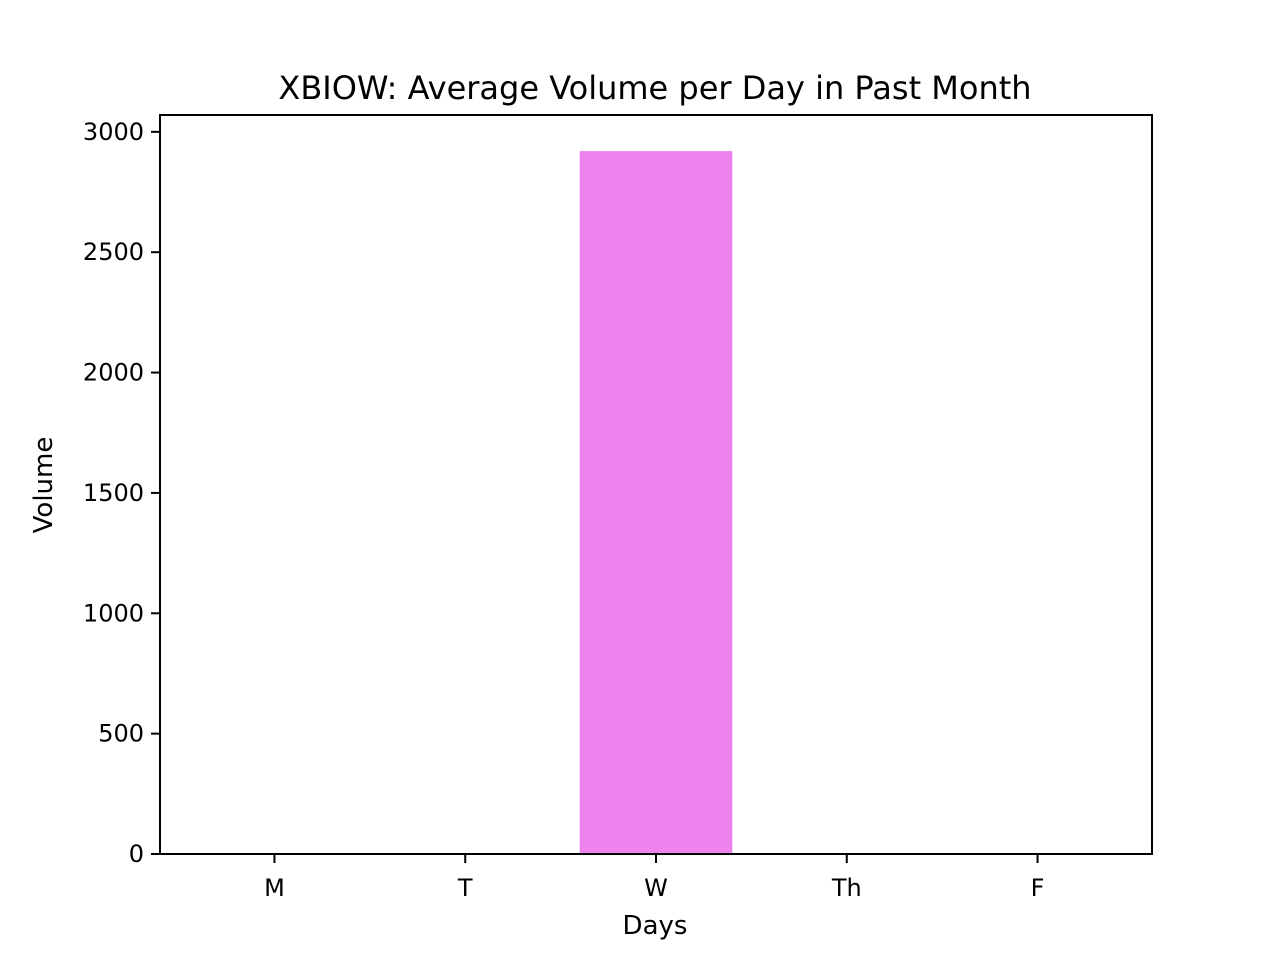 The height and width of the screenshot is (960, 1280). What do you see at coordinates (656, 888) in the screenshot?
I see `x-tick-label-w: W` at bounding box center [656, 888].